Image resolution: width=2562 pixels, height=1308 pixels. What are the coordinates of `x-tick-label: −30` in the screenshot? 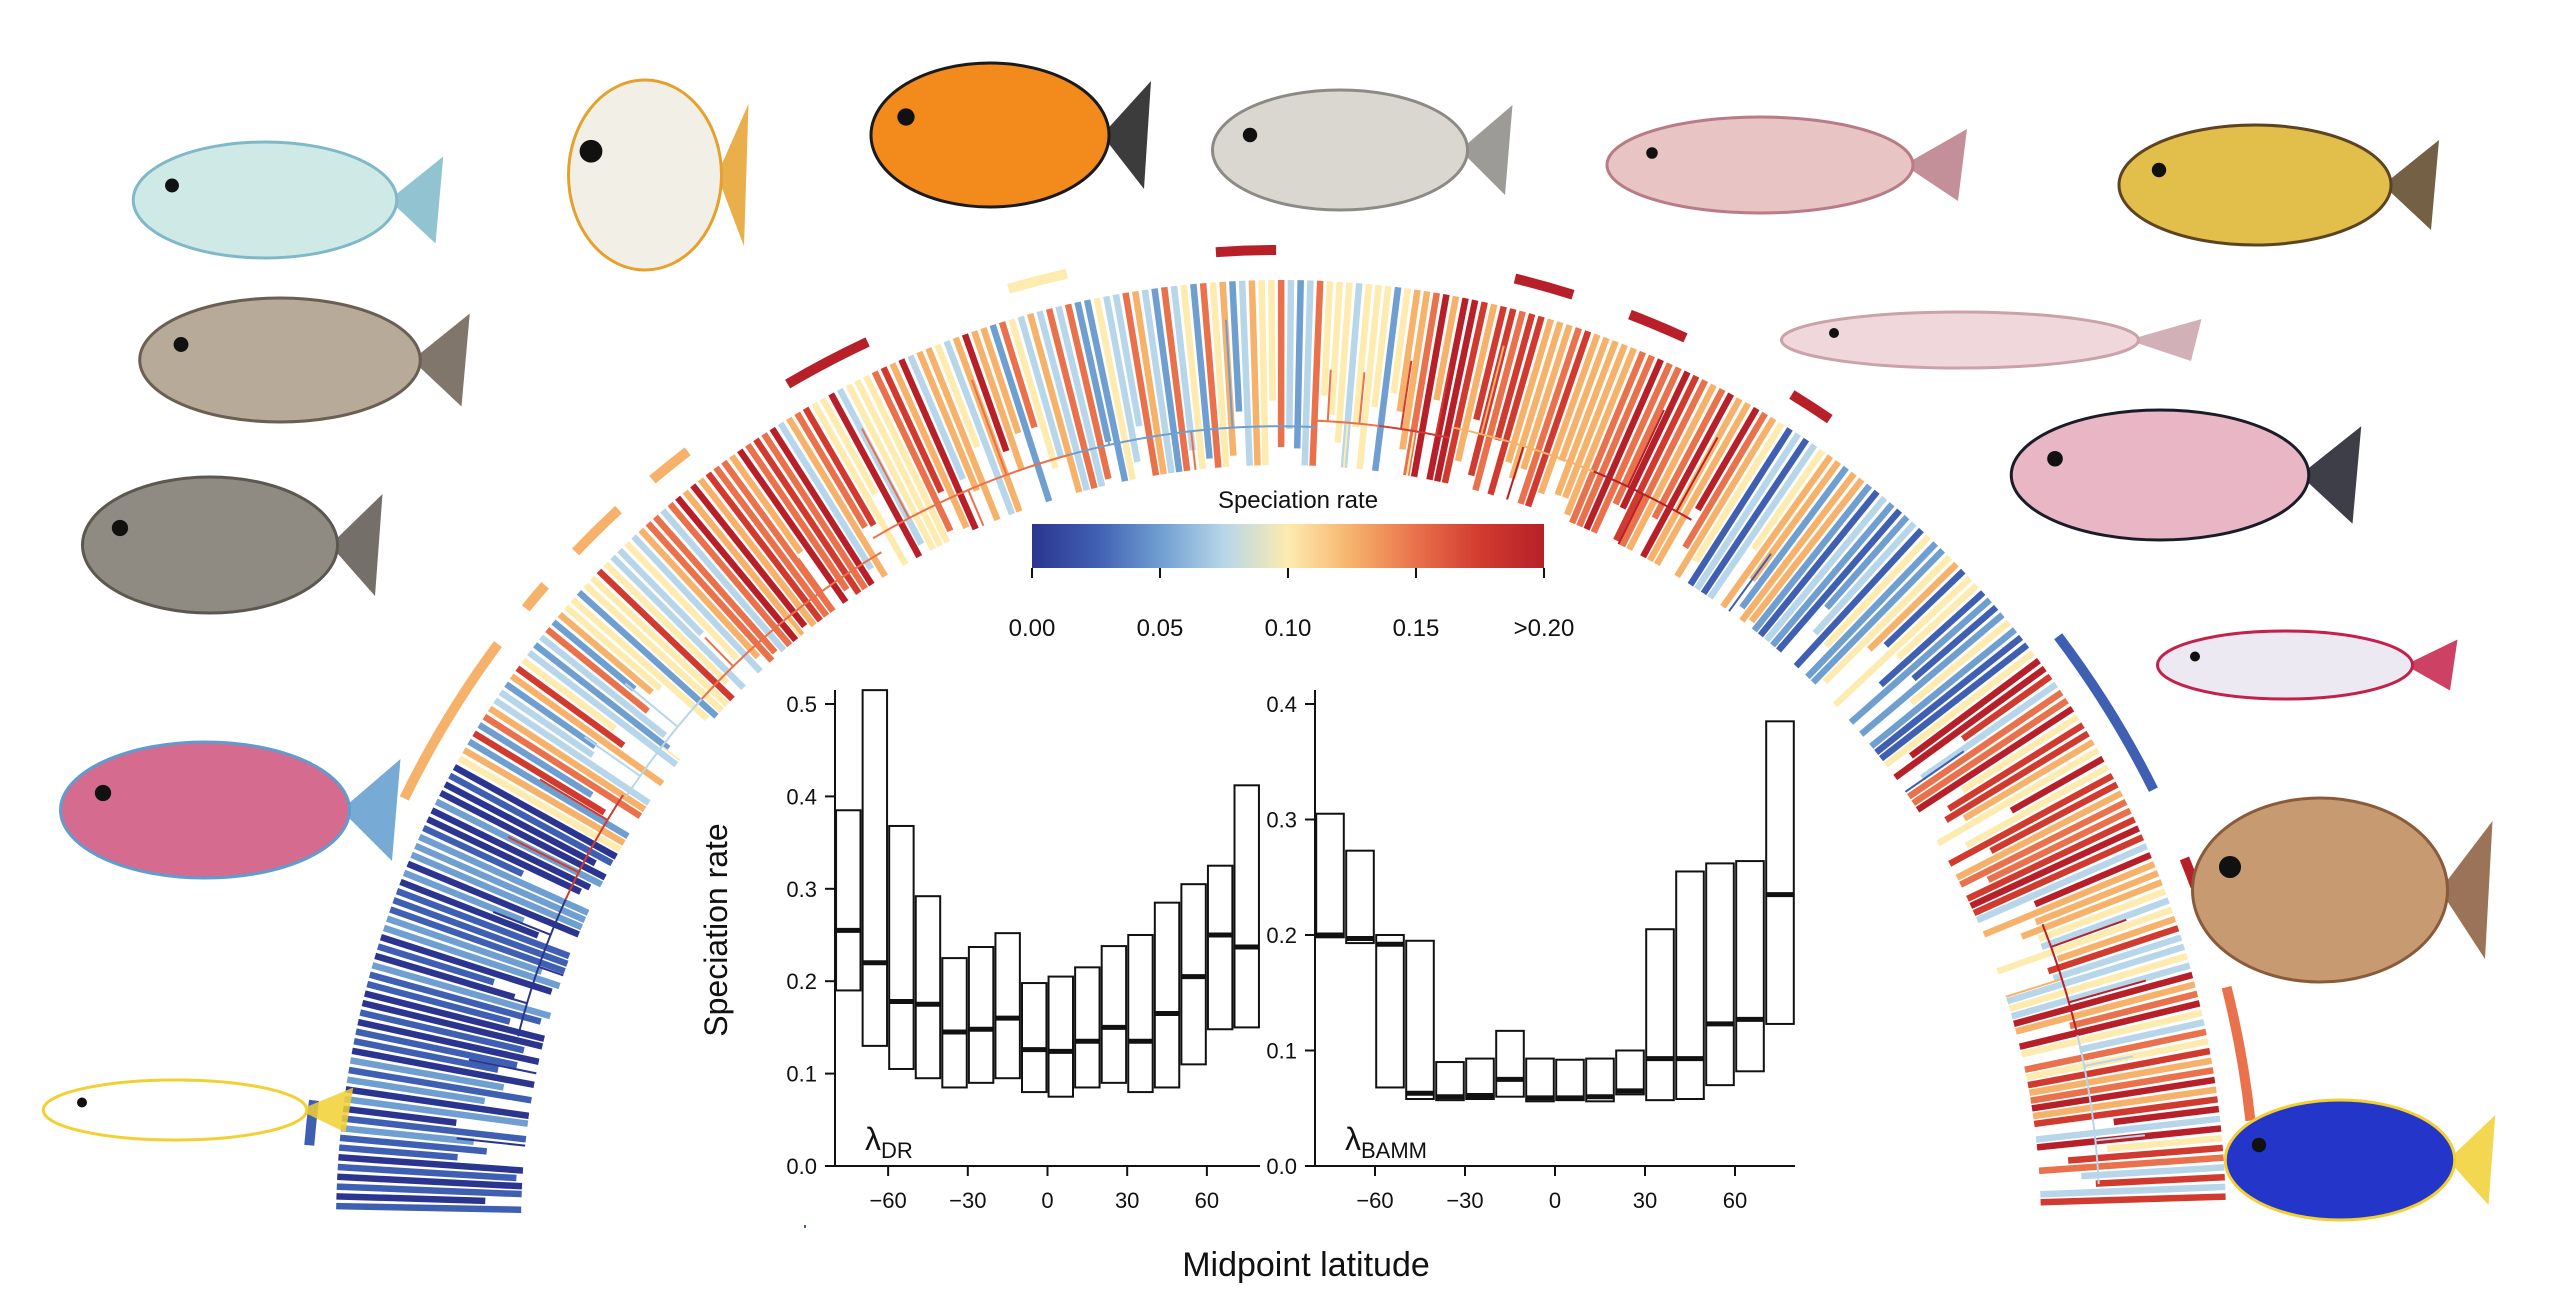 It's located at (1464, 1200).